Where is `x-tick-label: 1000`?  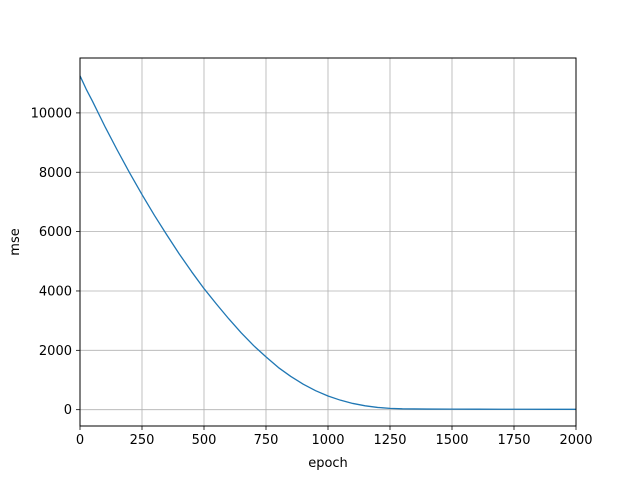
x-tick-label: 1000 is located at coordinates (327, 440).